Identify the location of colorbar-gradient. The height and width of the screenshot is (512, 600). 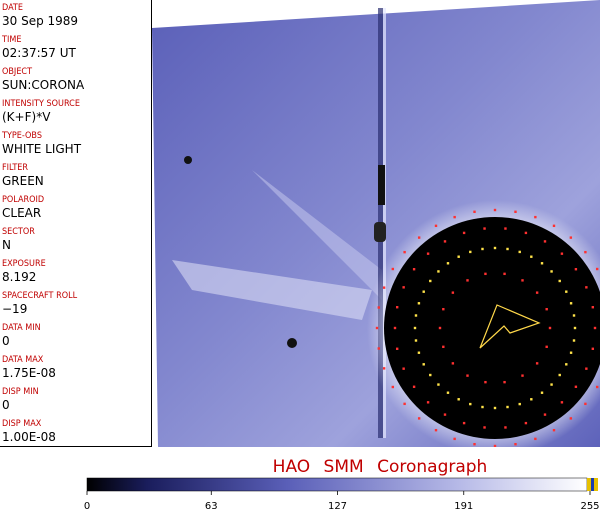
(337, 484).